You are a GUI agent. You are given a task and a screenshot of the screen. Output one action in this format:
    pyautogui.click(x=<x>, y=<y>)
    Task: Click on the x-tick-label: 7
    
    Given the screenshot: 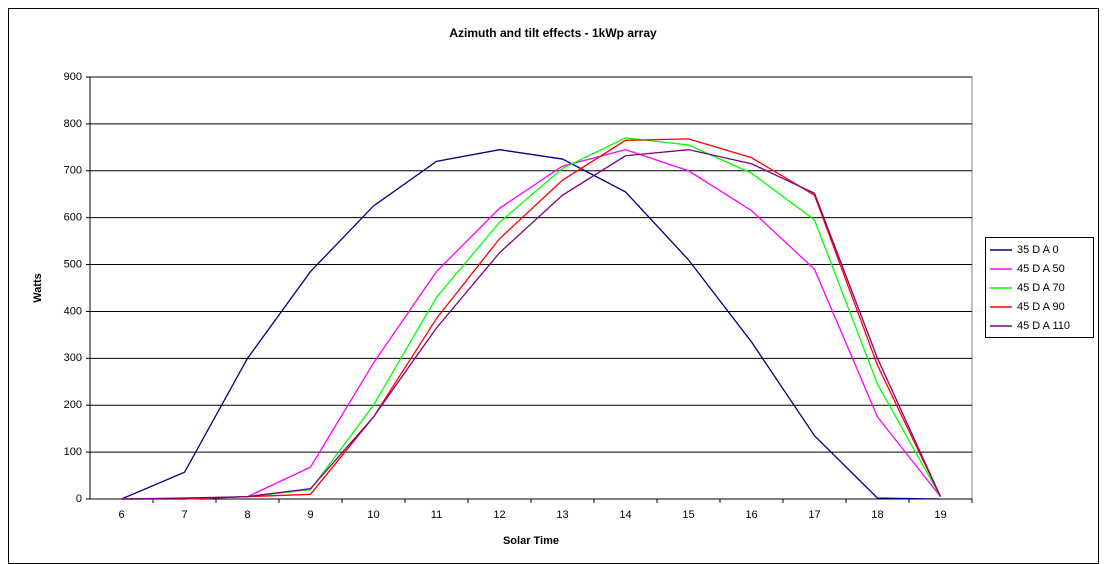 What is the action you would take?
    pyautogui.click(x=184, y=515)
    